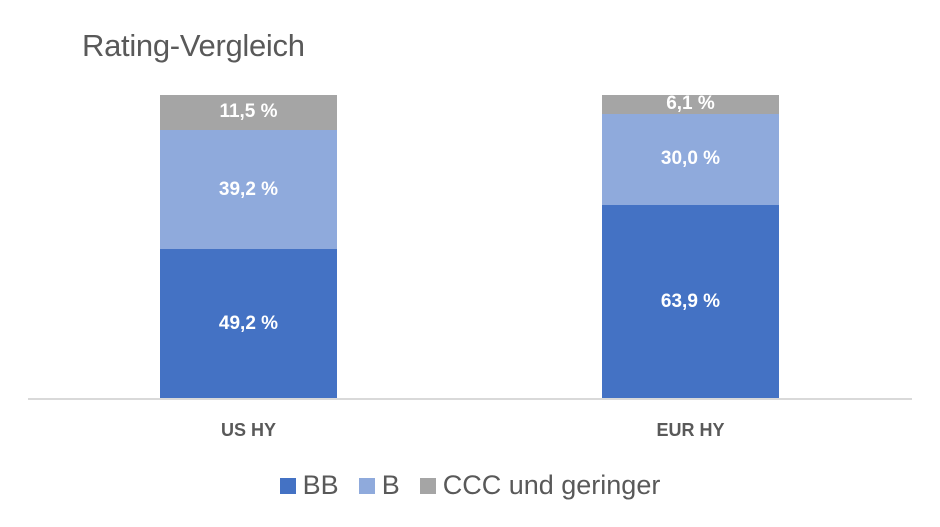  I want to click on legend-swatch-bb, so click(287, 485).